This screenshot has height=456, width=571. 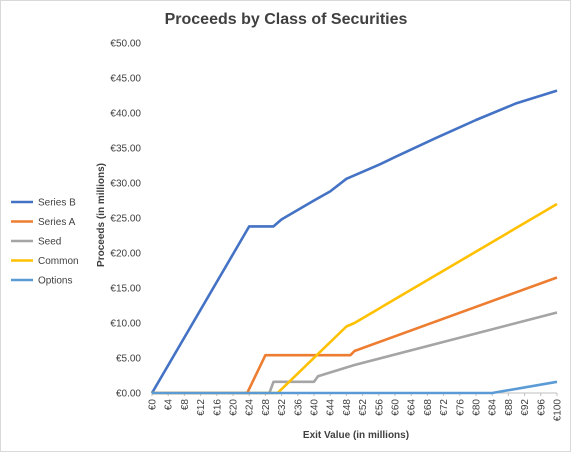 What do you see at coordinates (428, 407) in the screenshot?
I see `x-tick-label: €68` at bounding box center [428, 407].